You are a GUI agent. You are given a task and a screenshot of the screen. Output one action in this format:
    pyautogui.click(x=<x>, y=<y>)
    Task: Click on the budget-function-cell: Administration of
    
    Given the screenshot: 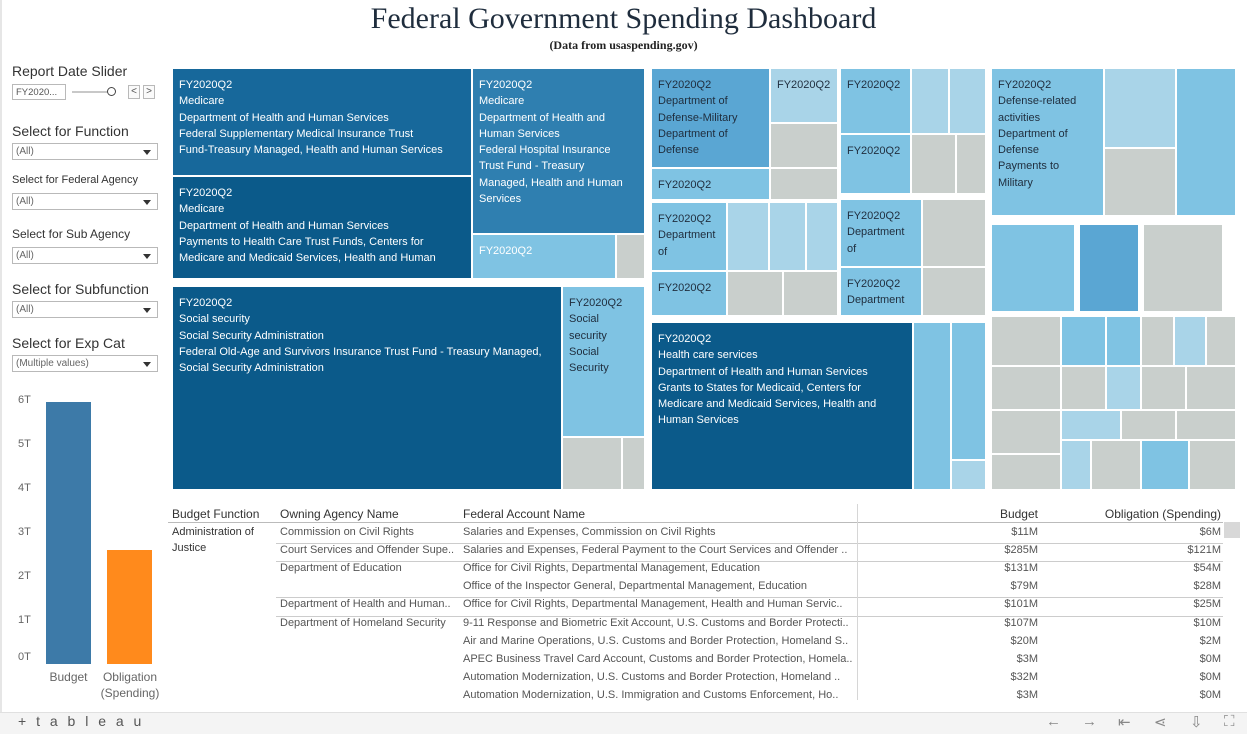 What is the action you would take?
    pyautogui.click(x=213, y=532)
    